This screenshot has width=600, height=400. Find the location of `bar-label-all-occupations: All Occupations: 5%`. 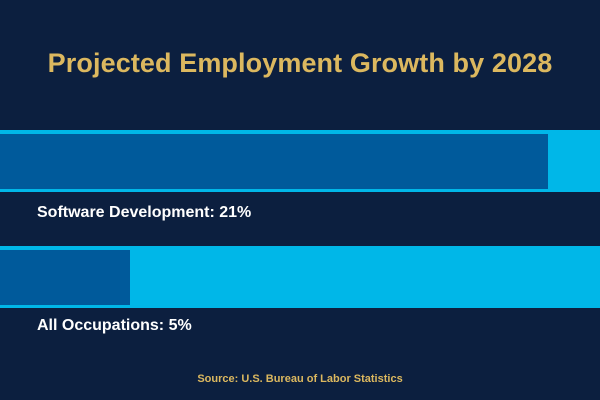

bar-label-all-occupations: All Occupations: 5% is located at coordinates (114, 325).